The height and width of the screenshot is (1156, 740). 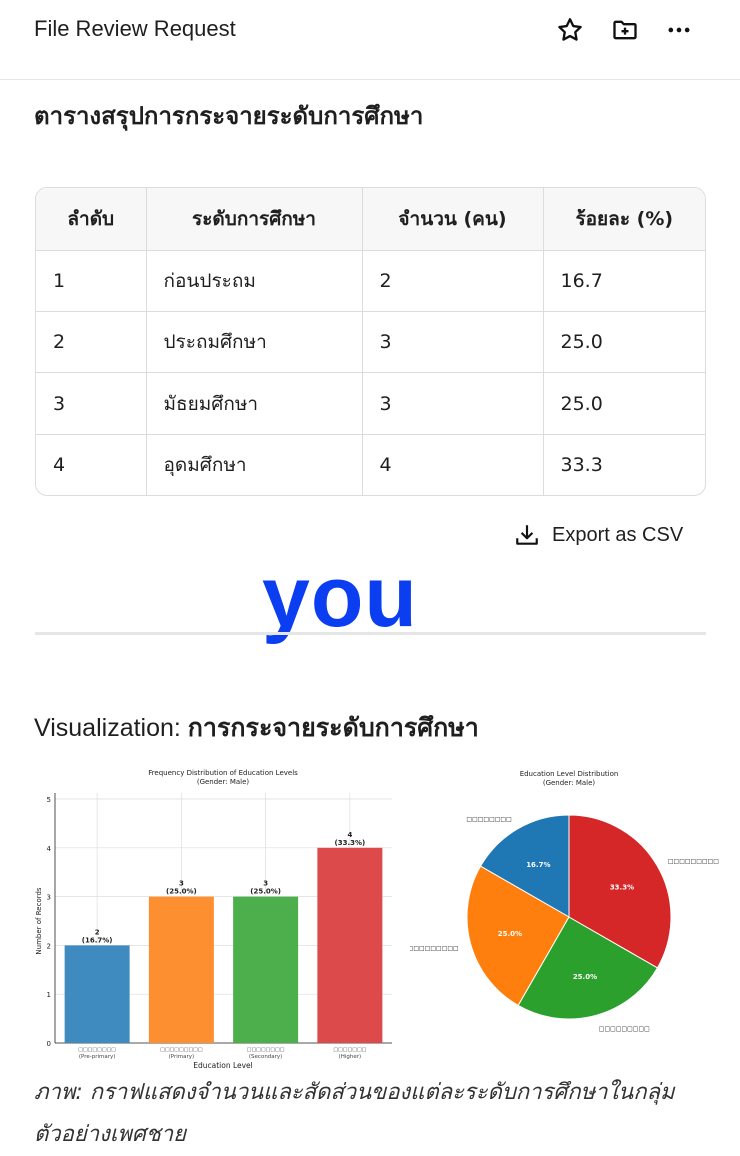 I want to click on column-header: จำนวน (คน), so click(x=453, y=219).